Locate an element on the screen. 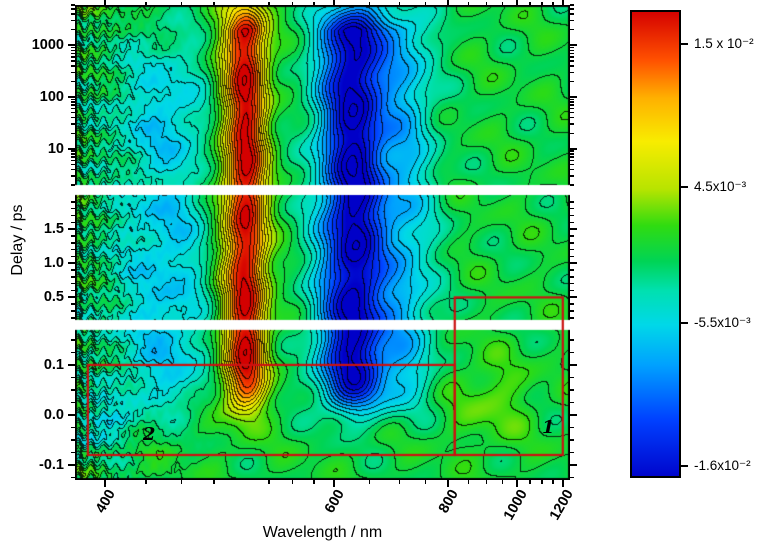 This screenshot has width=763, height=553. y-tick-label: 100 is located at coordinates (51, 97).